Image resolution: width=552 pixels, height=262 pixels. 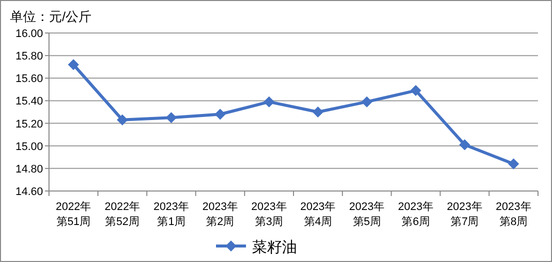 I want to click on x-tick-label: 2022年第51周, so click(x=74, y=214).